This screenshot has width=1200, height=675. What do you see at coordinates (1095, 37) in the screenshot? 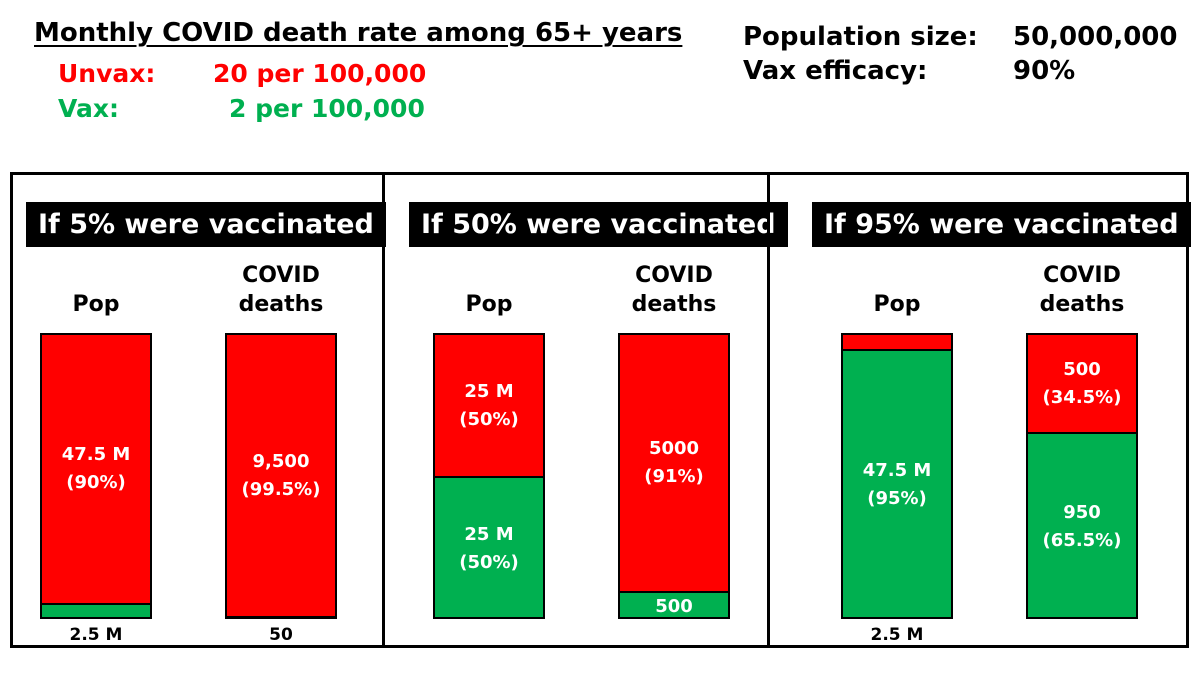
I see `population-size-value: 50,000,000` at bounding box center [1095, 37].